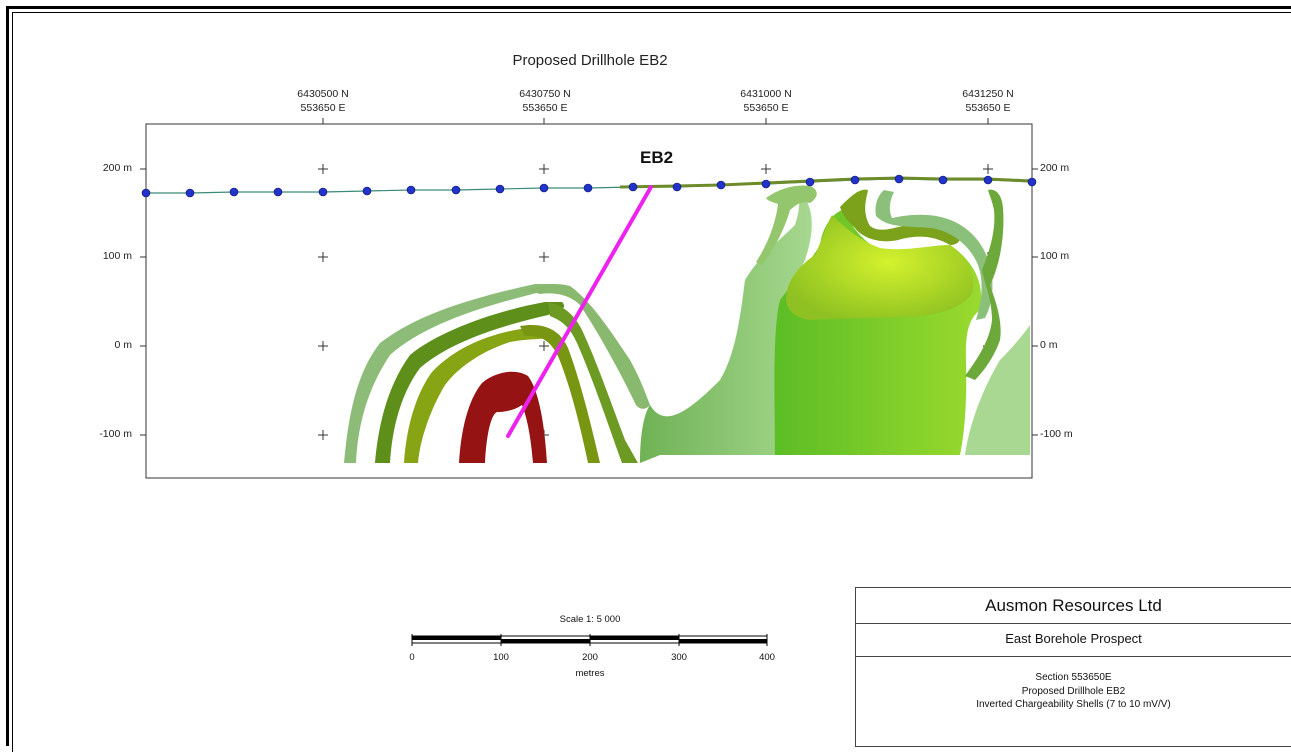 The width and height of the screenshot is (1291, 752). What do you see at coordinates (726, 326) in the screenshot?
I see `shell-right-outer` at bounding box center [726, 326].